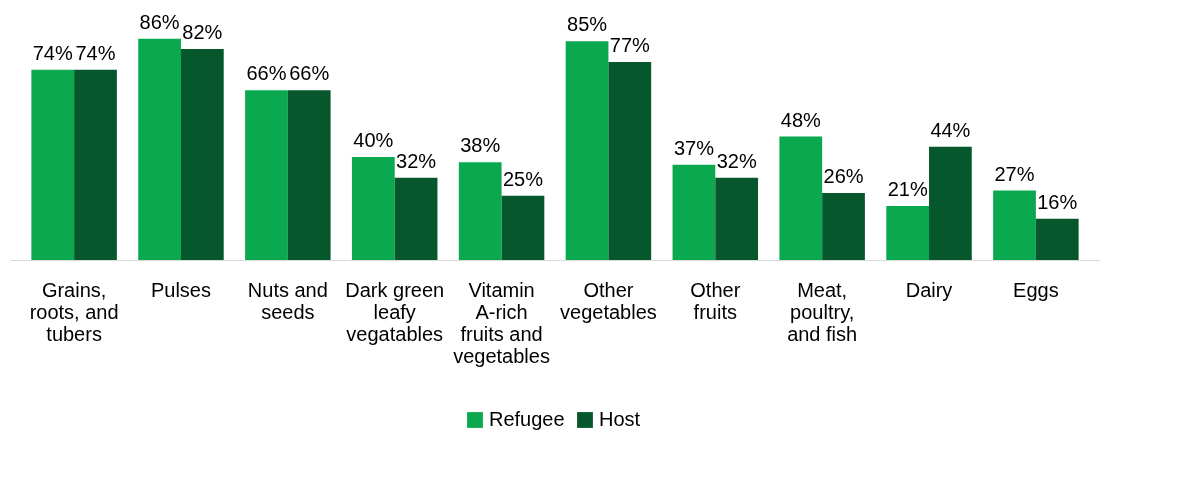 This screenshot has width=1182, height=491. Describe the element at coordinates (694, 147) in the screenshot. I see `data-label: 37%` at that location.